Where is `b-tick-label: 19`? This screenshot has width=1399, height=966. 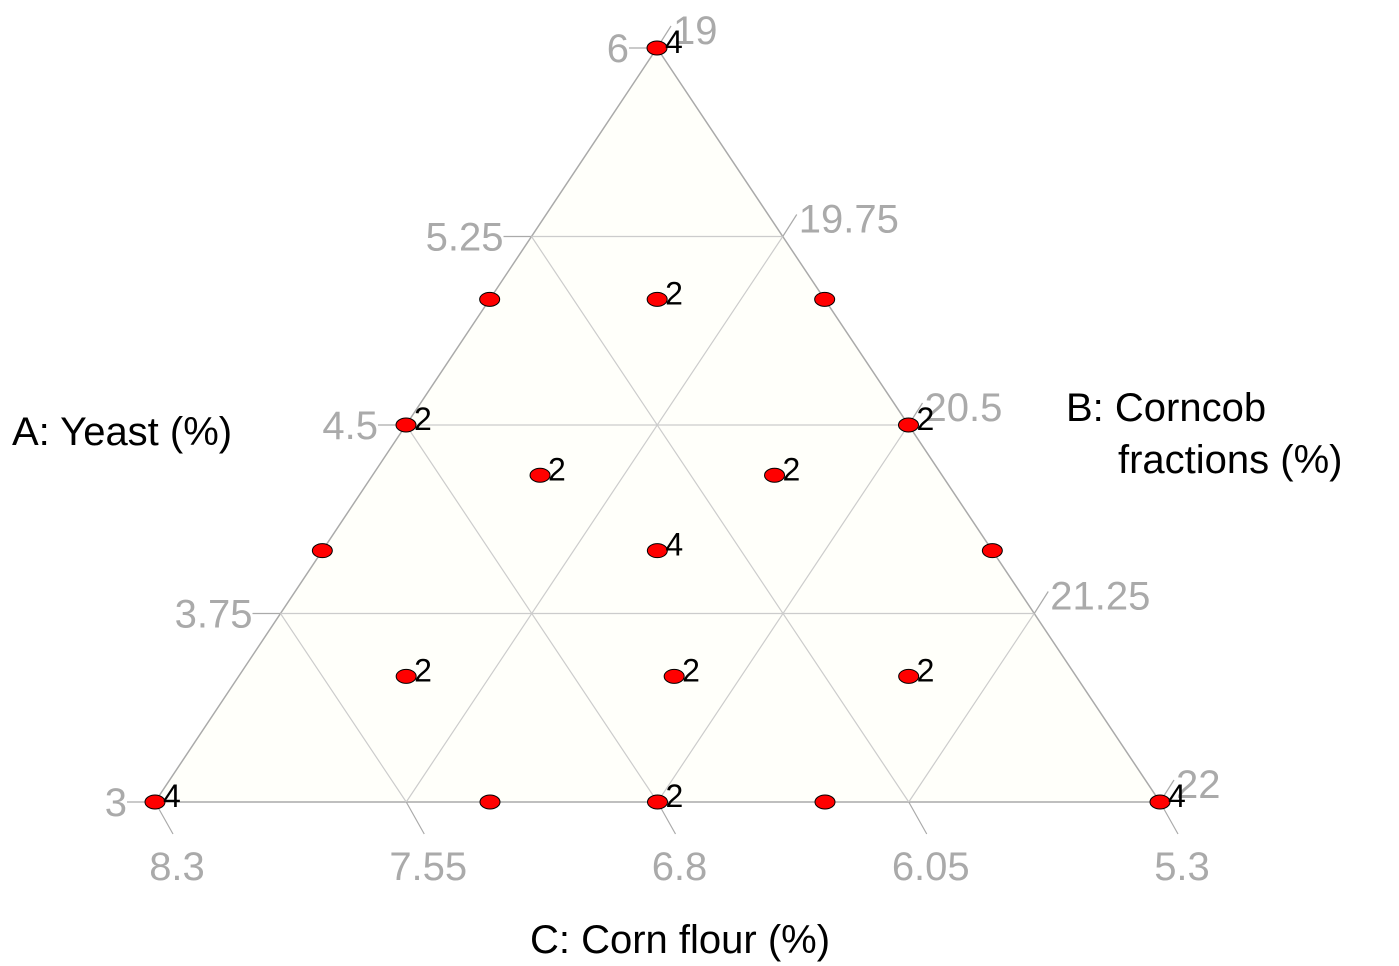 b-tick-label: 19 is located at coordinates (695, 31).